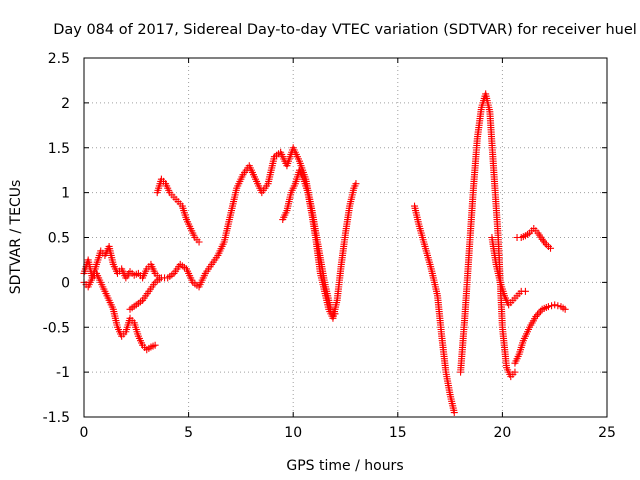 The height and width of the screenshot is (480, 640). I want to click on y-tick-label: 1.5, so click(59, 149).